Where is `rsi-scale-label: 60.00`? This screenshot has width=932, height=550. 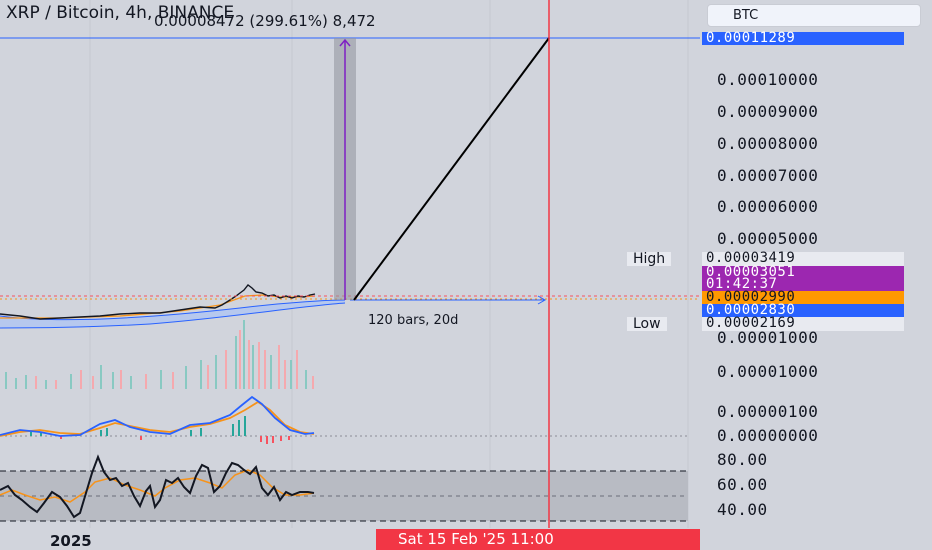
rsi-scale-label: 60.00 is located at coordinates (742, 484).